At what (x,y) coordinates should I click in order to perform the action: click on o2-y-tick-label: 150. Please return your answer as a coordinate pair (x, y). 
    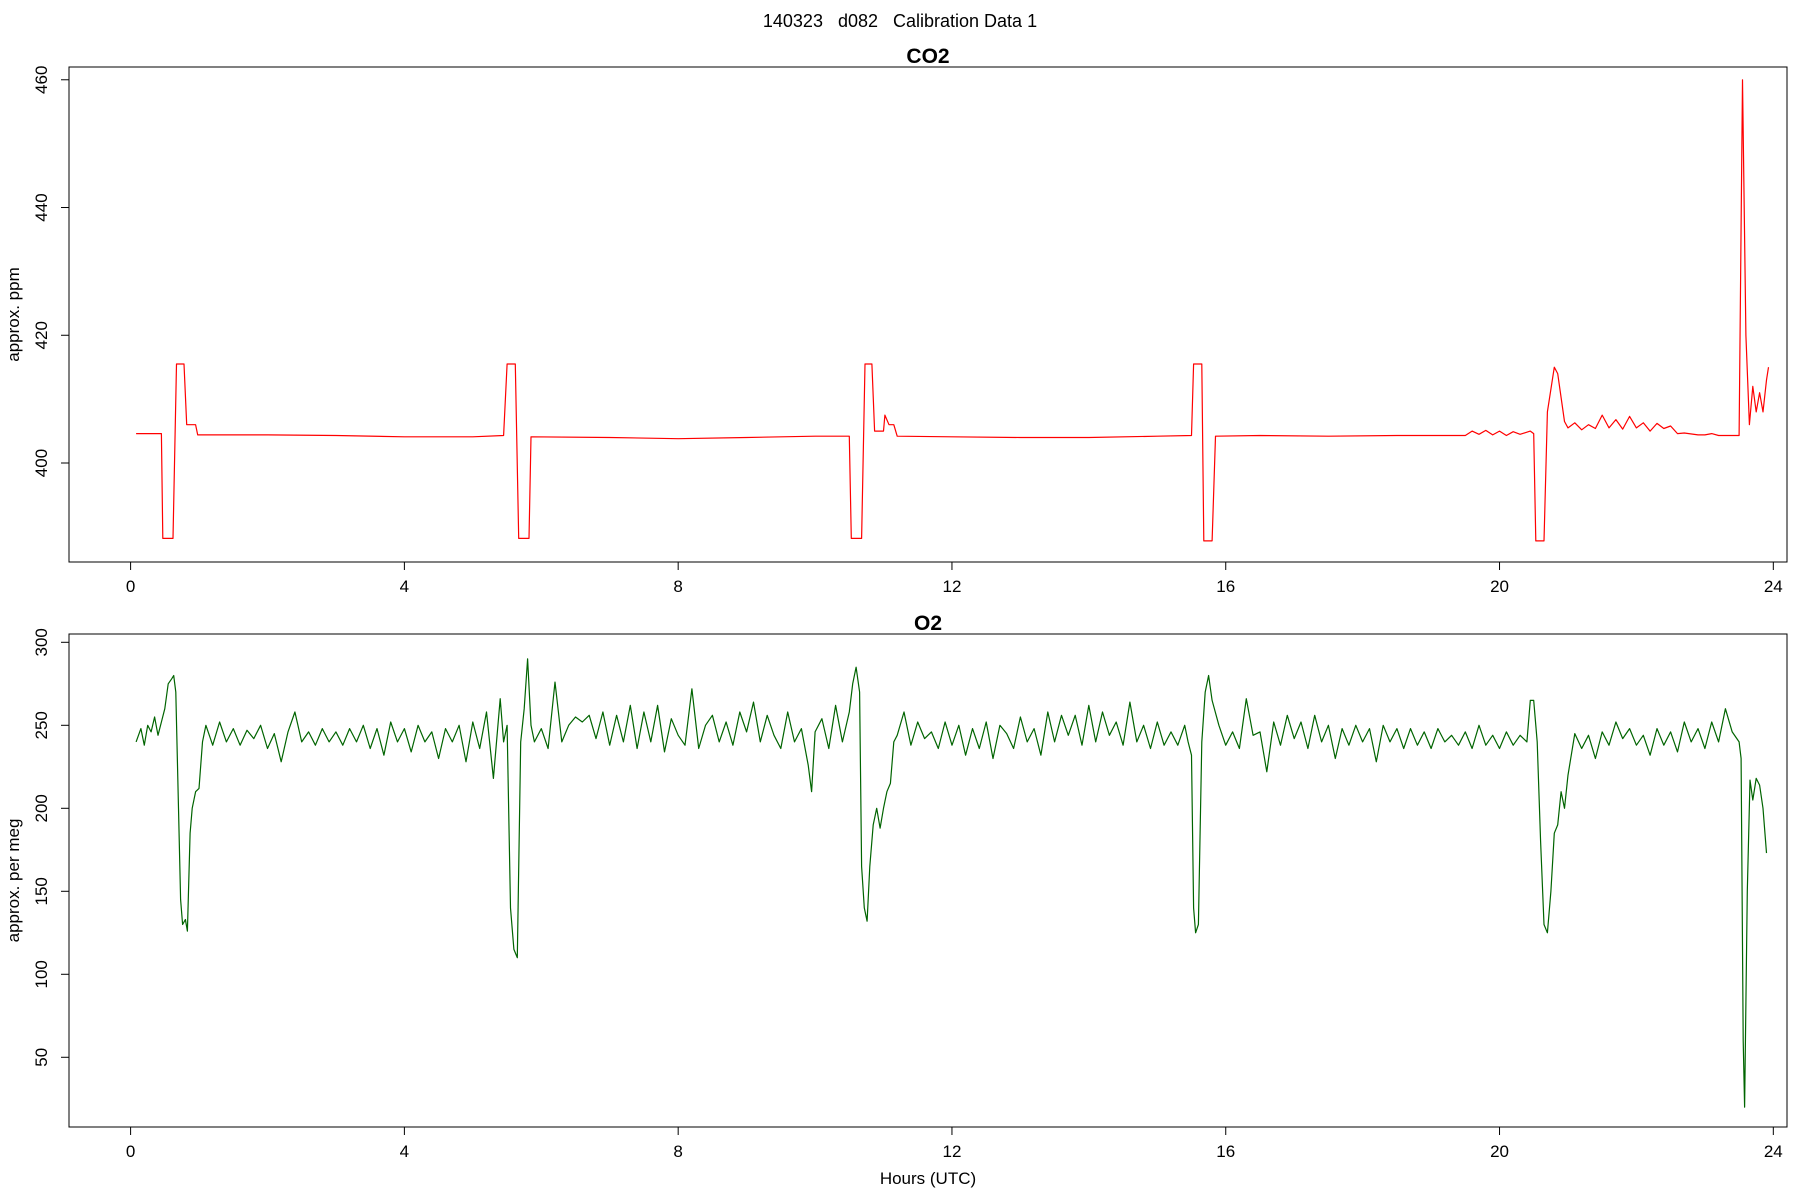
    Looking at the image, I should click on (41, 891).